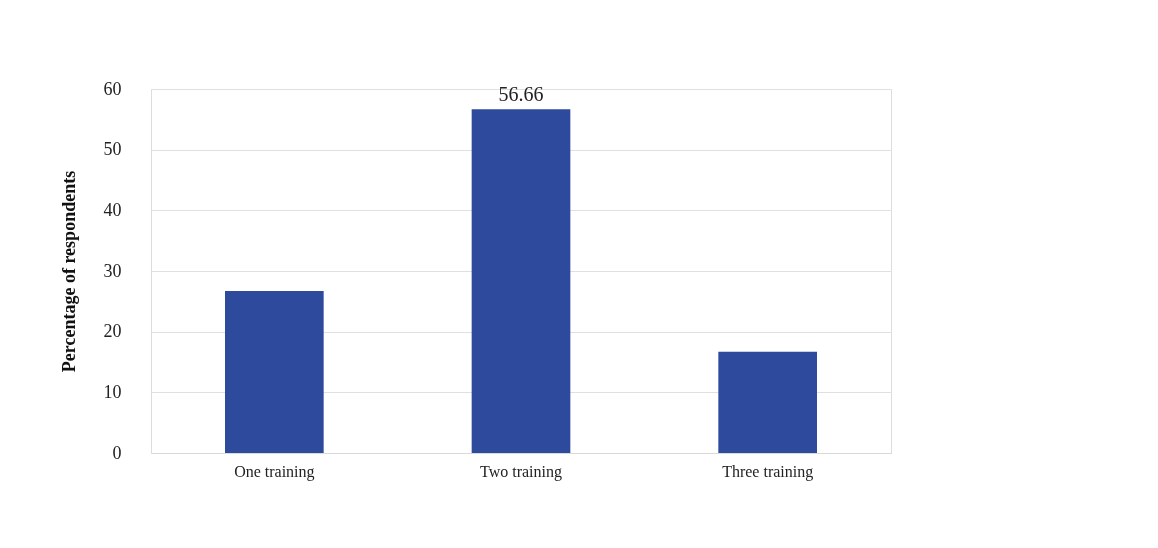 This screenshot has height=548, width=1158. What do you see at coordinates (274, 471) in the screenshot?
I see `x-tick-label: One training` at bounding box center [274, 471].